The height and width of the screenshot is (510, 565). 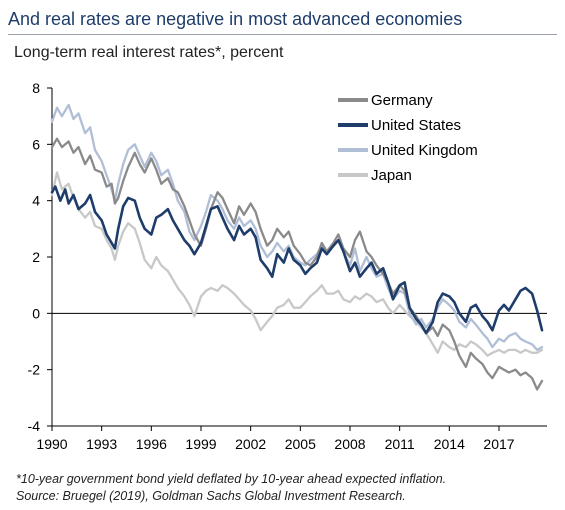 What do you see at coordinates (51, 444) in the screenshot?
I see `x-tick-label: 1990` at bounding box center [51, 444].